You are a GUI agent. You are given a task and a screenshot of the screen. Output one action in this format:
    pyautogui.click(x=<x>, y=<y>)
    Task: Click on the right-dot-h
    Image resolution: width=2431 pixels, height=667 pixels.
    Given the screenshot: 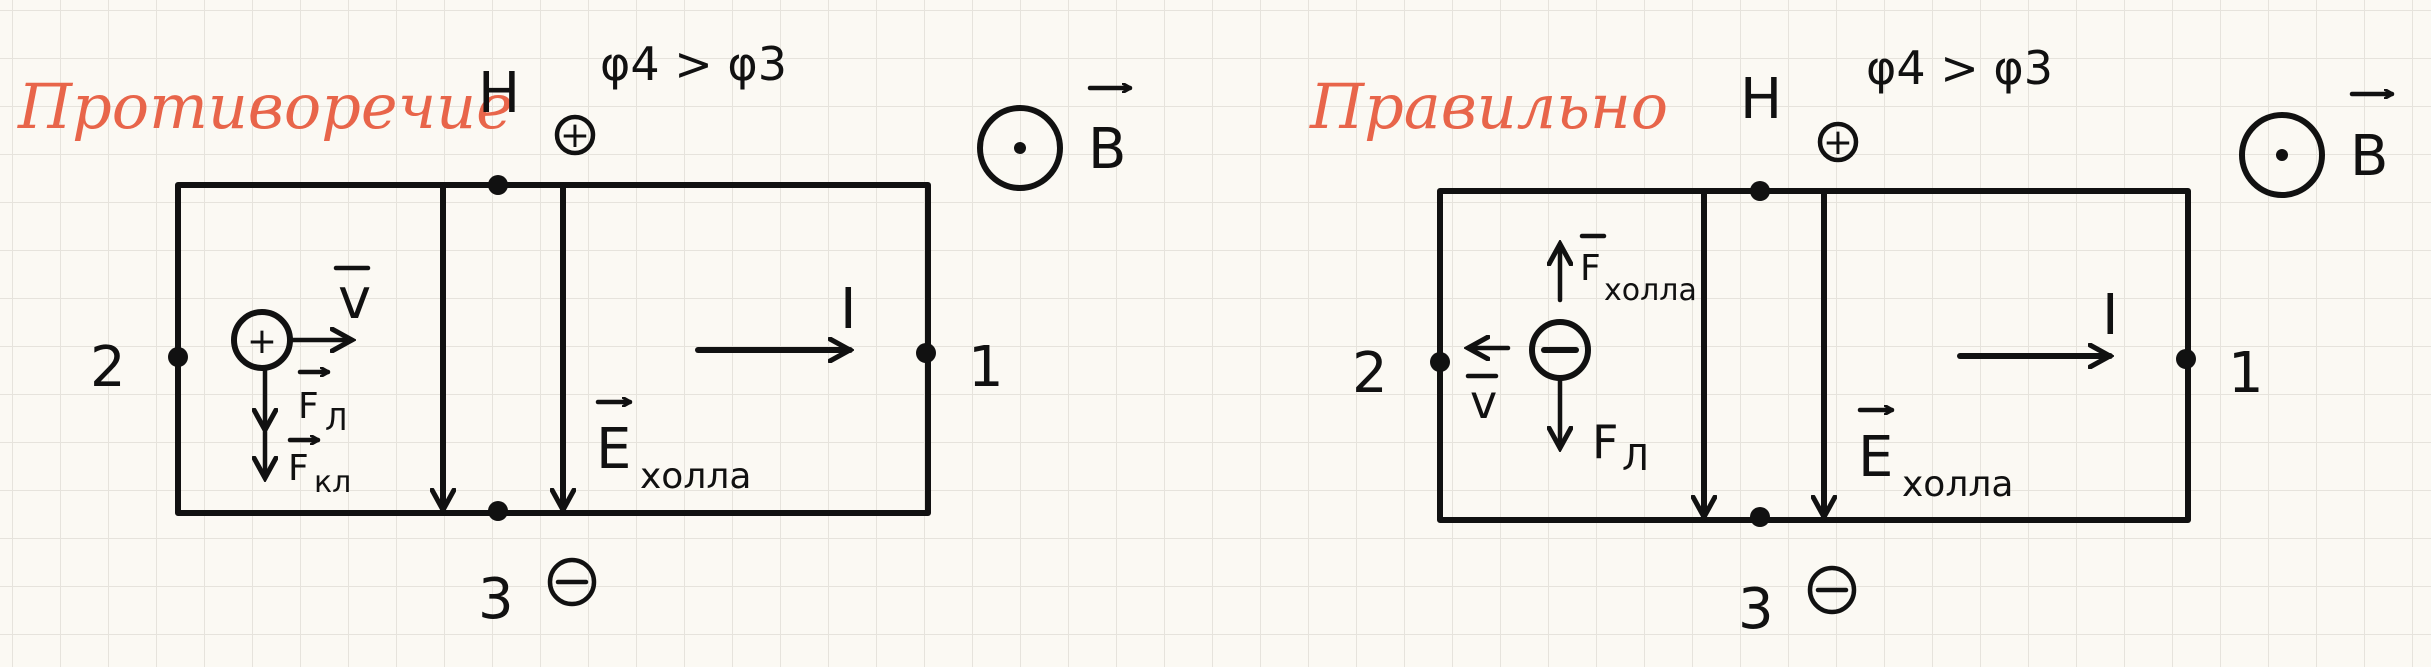 What is the action you would take?
    pyautogui.click(x=1760, y=191)
    